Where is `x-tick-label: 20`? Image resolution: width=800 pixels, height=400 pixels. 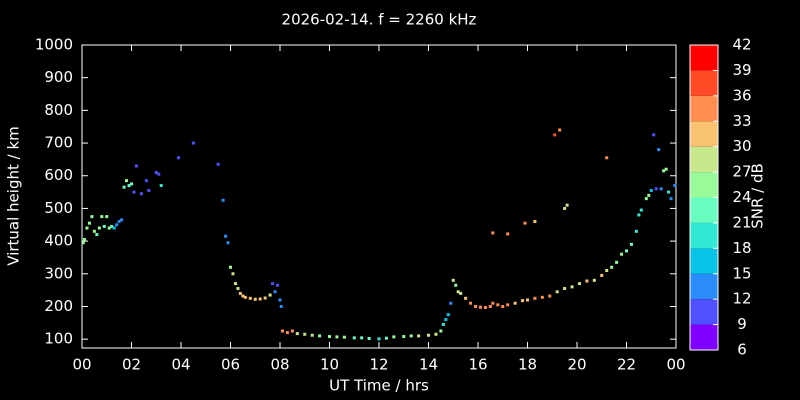 x-tick-label: 20 is located at coordinates (576, 365).